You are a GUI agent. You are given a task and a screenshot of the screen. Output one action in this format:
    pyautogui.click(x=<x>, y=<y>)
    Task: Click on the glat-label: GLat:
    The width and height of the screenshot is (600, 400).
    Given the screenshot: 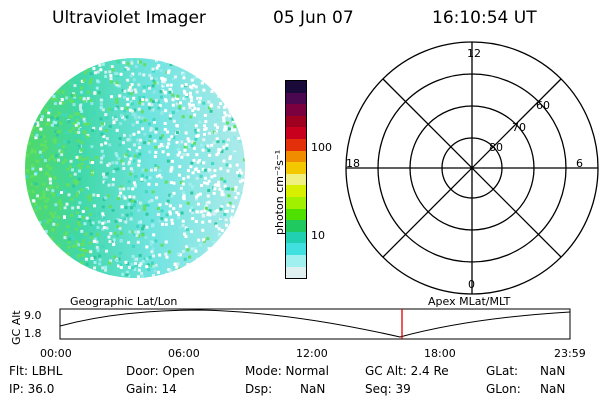 What is the action you would take?
    pyautogui.click(x=502, y=371)
    